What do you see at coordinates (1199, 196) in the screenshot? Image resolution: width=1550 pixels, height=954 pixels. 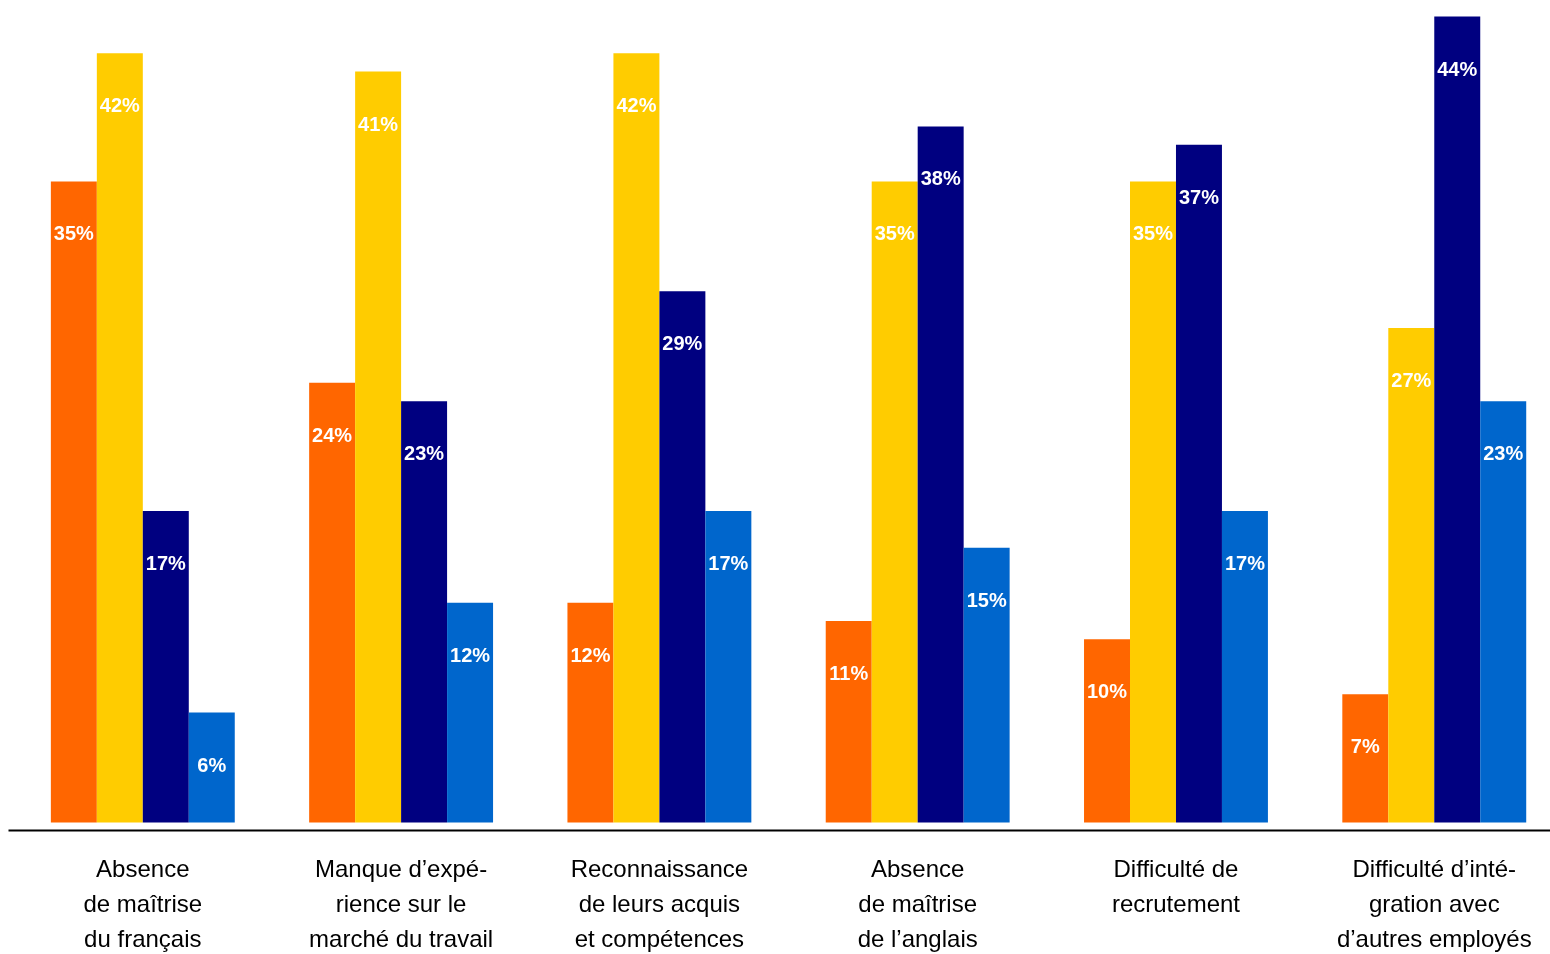 I see `data-label: 37%` at bounding box center [1199, 196].